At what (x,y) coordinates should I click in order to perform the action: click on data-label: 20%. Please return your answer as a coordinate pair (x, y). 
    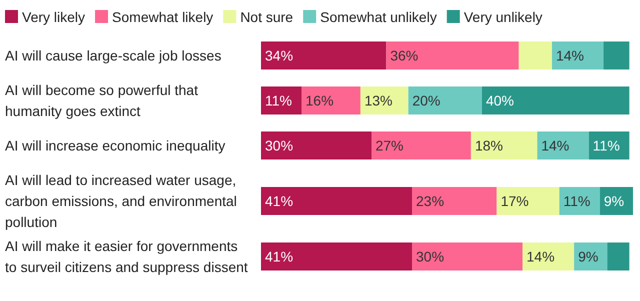
    Looking at the image, I should click on (426, 100).